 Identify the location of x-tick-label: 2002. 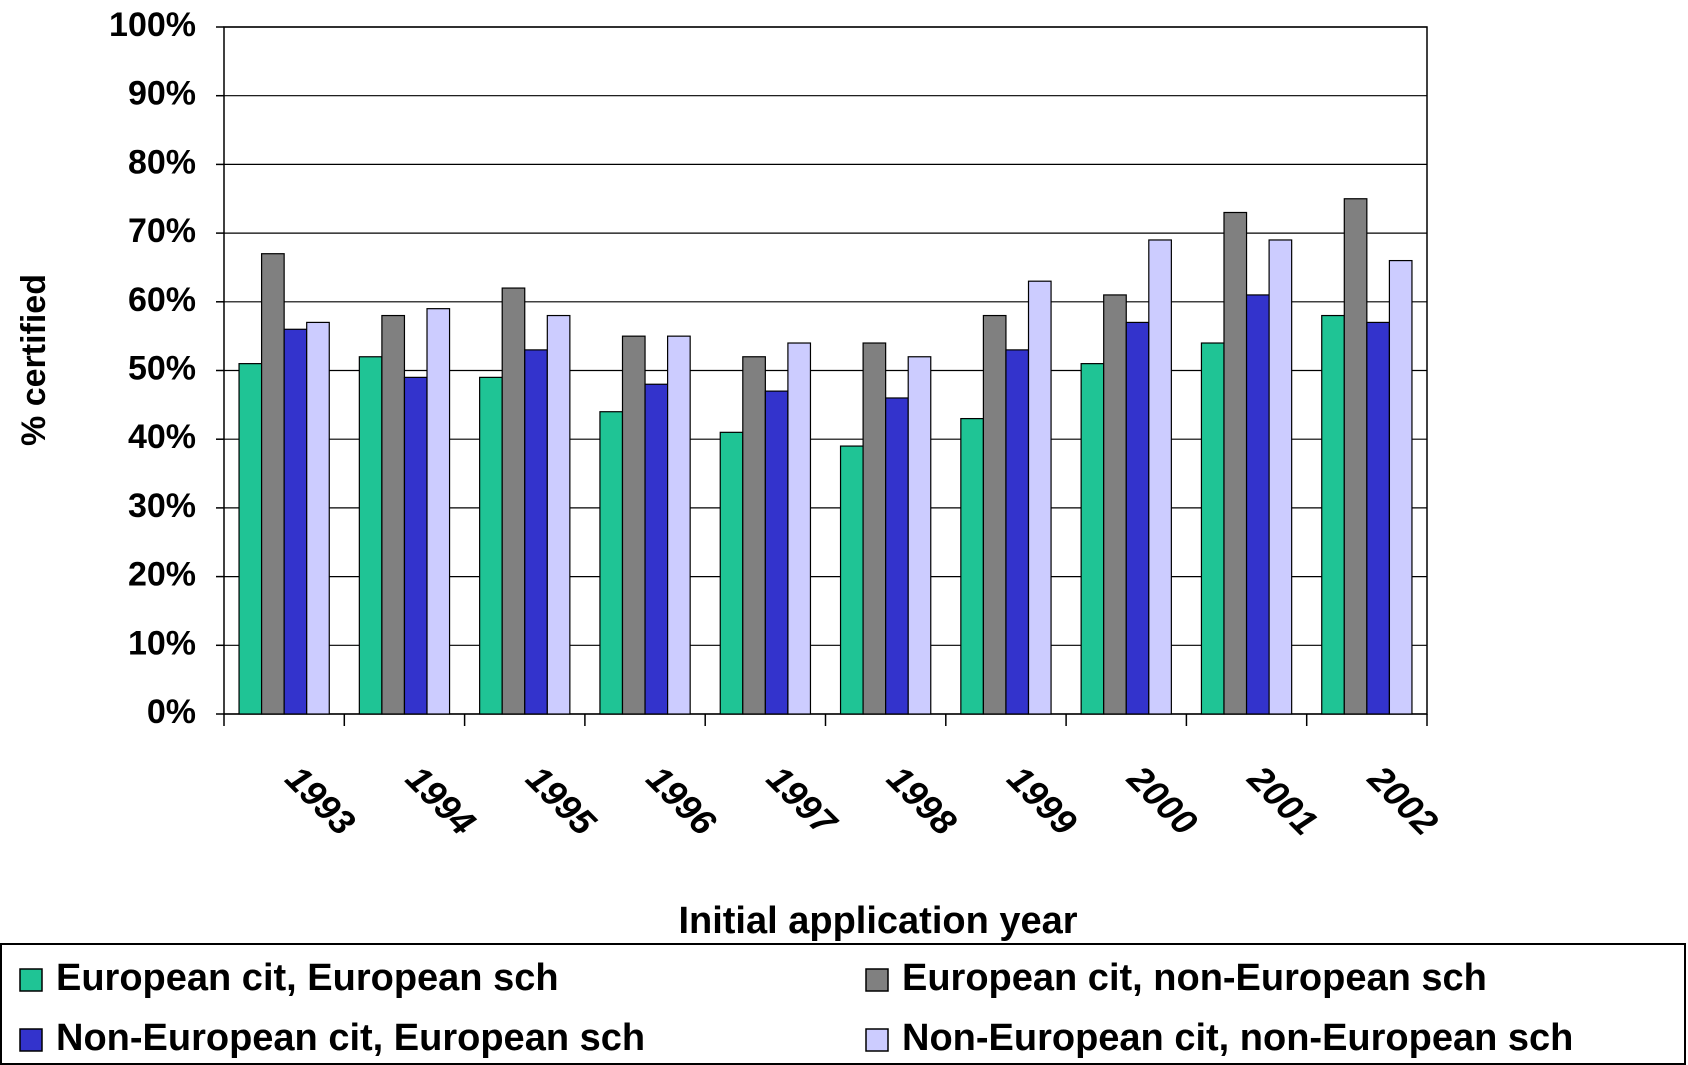
(1403, 800).